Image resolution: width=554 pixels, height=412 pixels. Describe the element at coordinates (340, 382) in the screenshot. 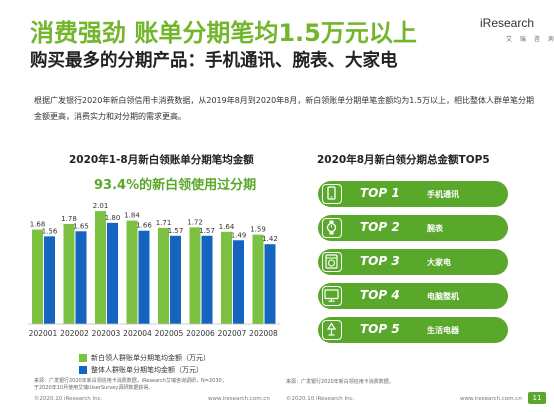

I see `right-source-note: 来源：广发银行2020年新白领信用卡消费数据。` at that location.